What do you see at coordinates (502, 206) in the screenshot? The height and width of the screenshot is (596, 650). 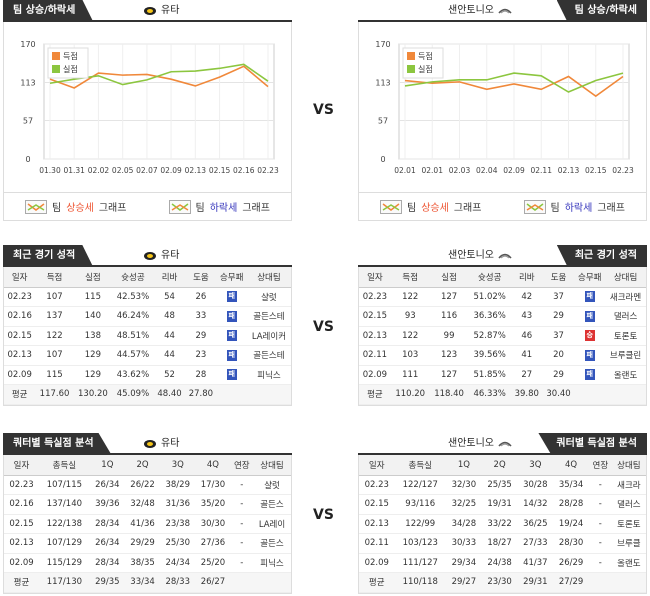 I see `legend-bar-right: 팀 상승세 그래프 팀 하락세 그래프` at bounding box center [502, 206].